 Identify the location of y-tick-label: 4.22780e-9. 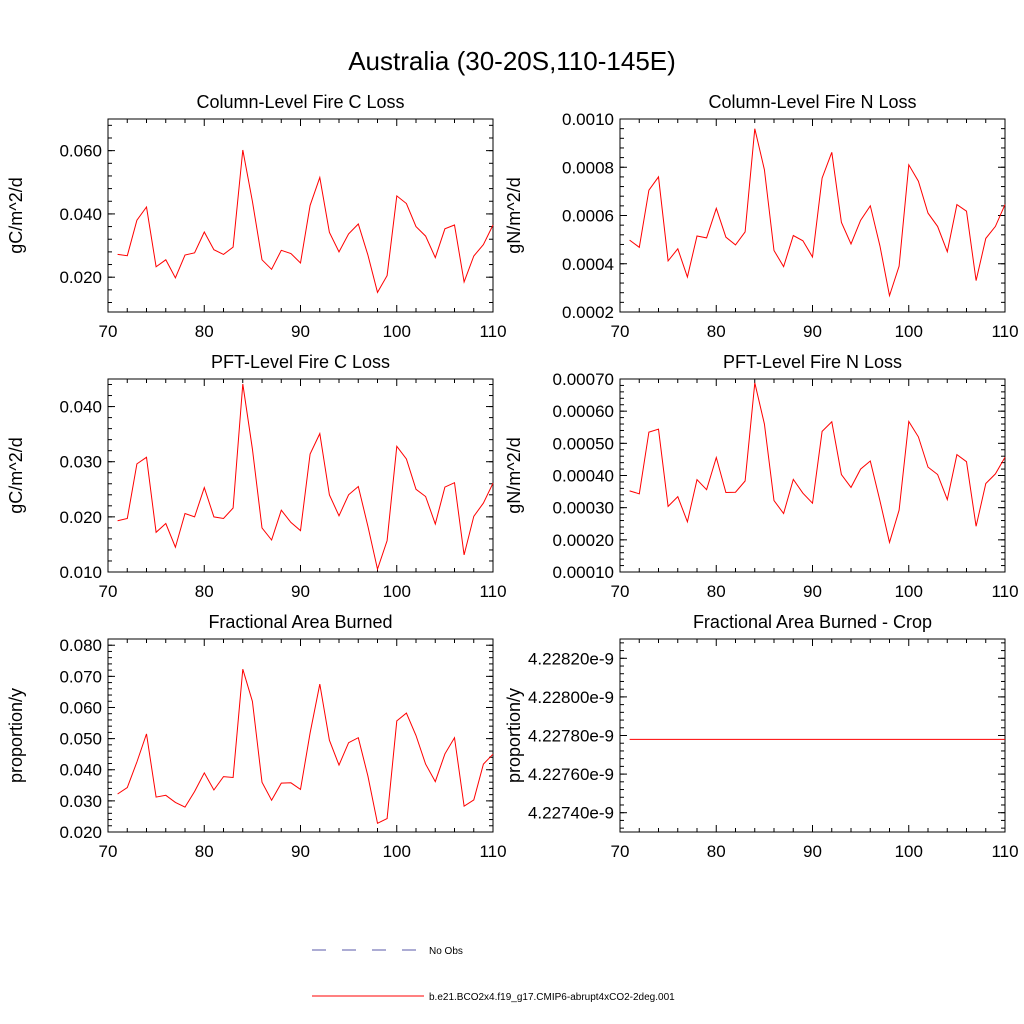
(571, 736).